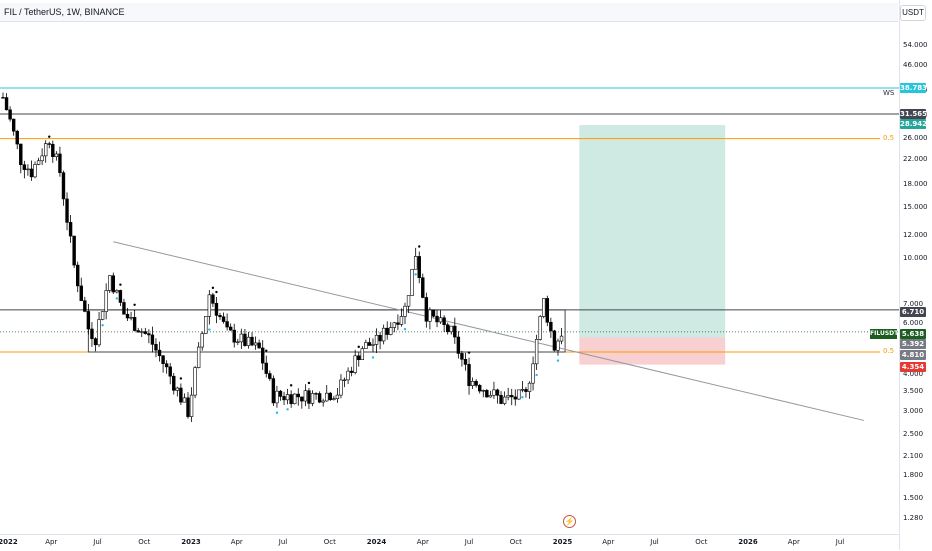  Describe the element at coordinates (64, 12) in the screenshot. I see `symbol-title: FIL / TetherUS, 1W, BINANCE` at that location.